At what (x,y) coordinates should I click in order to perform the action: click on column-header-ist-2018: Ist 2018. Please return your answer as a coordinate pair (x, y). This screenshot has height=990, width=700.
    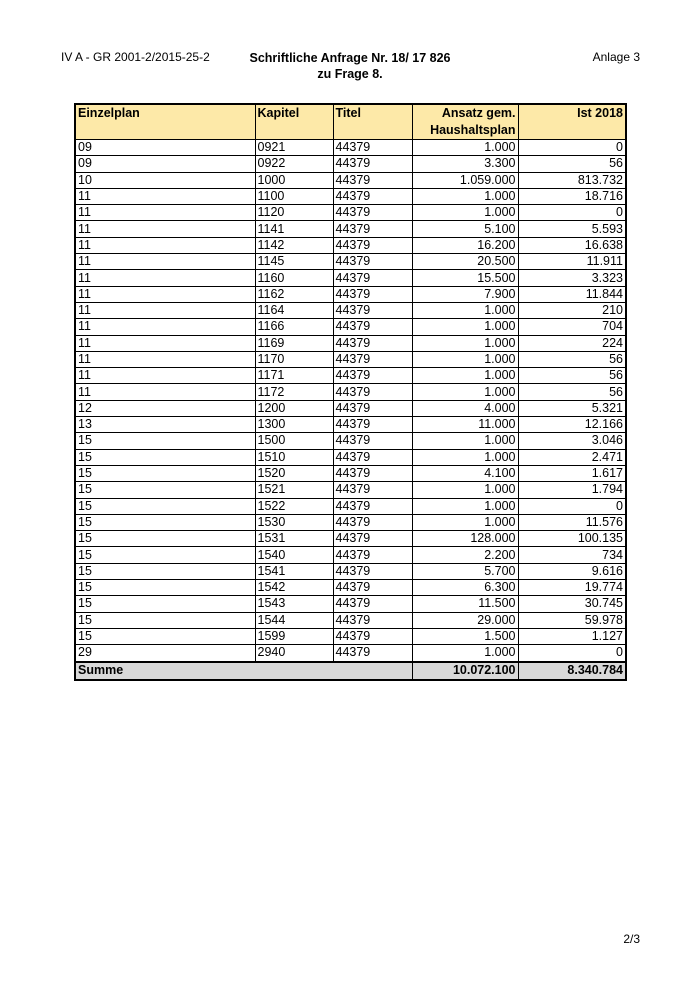
    Looking at the image, I should click on (572, 121).